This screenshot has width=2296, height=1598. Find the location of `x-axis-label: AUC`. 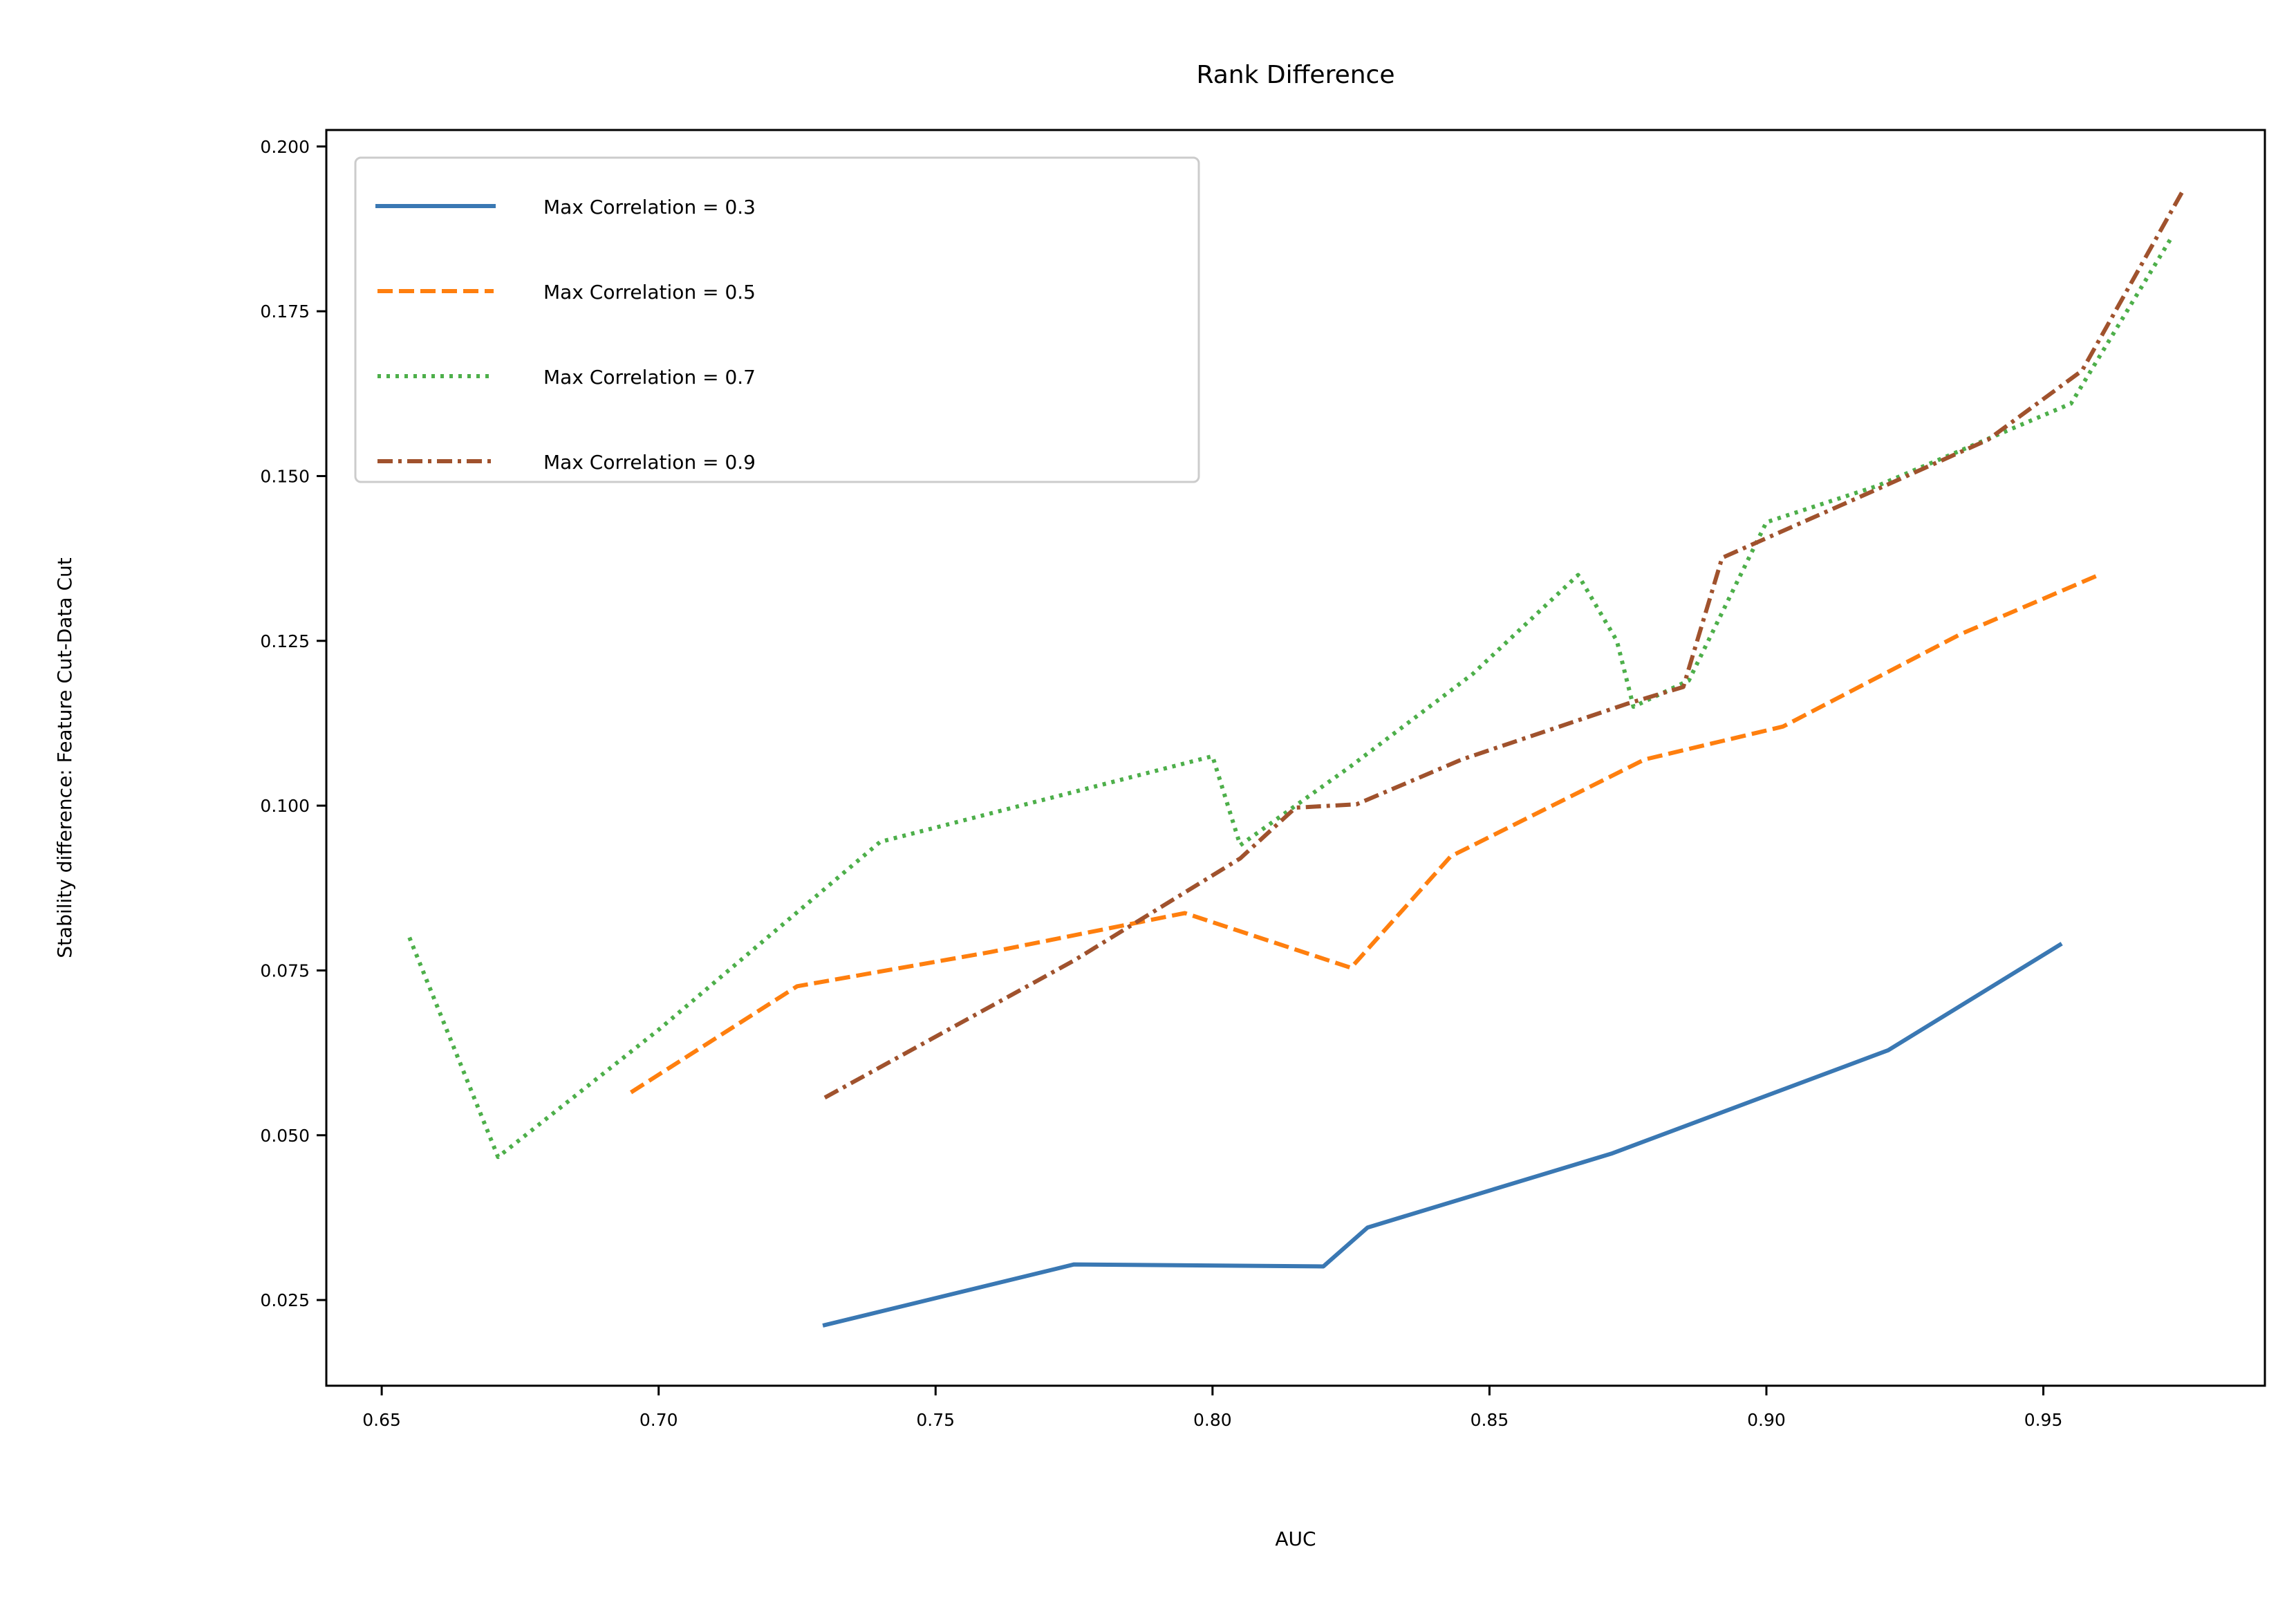

x-axis-label: AUC is located at coordinates (1295, 1538).